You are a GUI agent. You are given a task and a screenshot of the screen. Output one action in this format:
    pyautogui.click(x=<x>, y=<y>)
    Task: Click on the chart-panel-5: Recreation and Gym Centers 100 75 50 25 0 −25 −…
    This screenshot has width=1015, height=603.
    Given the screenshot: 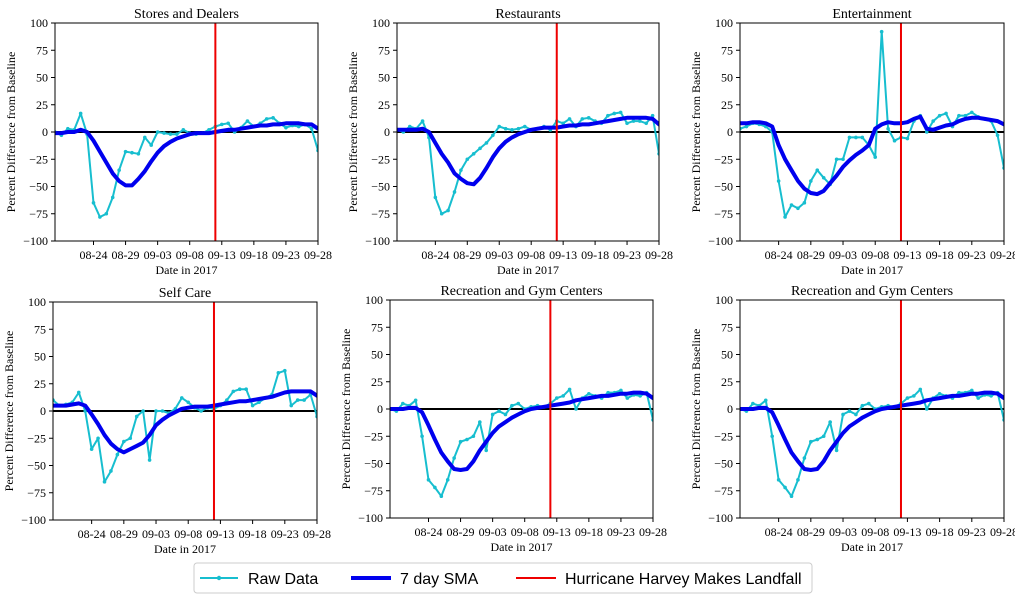 What is the action you would take?
    pyautogui.click(x=503, y=419)
    